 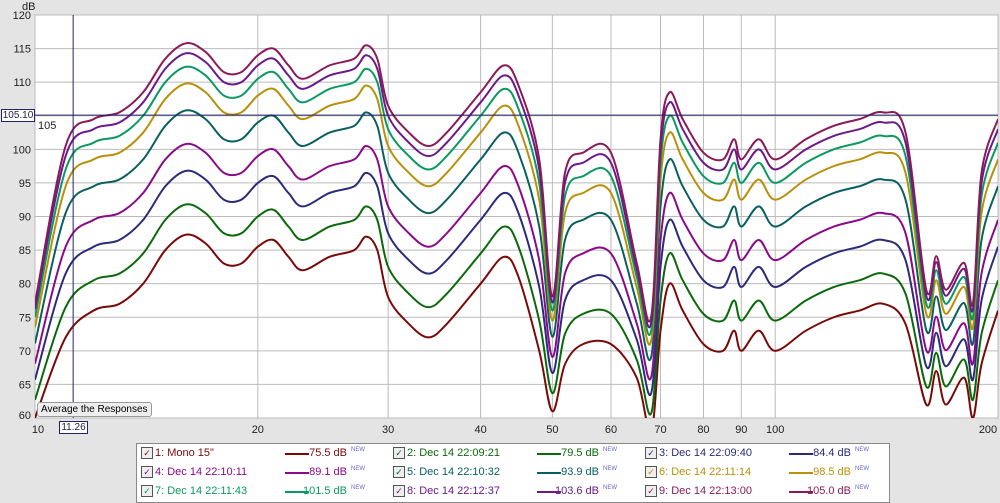 What do you see at coordinates (25, 285) in the screenshot?
I see `y-tick-label: 80` at bounding box center [25, 285].